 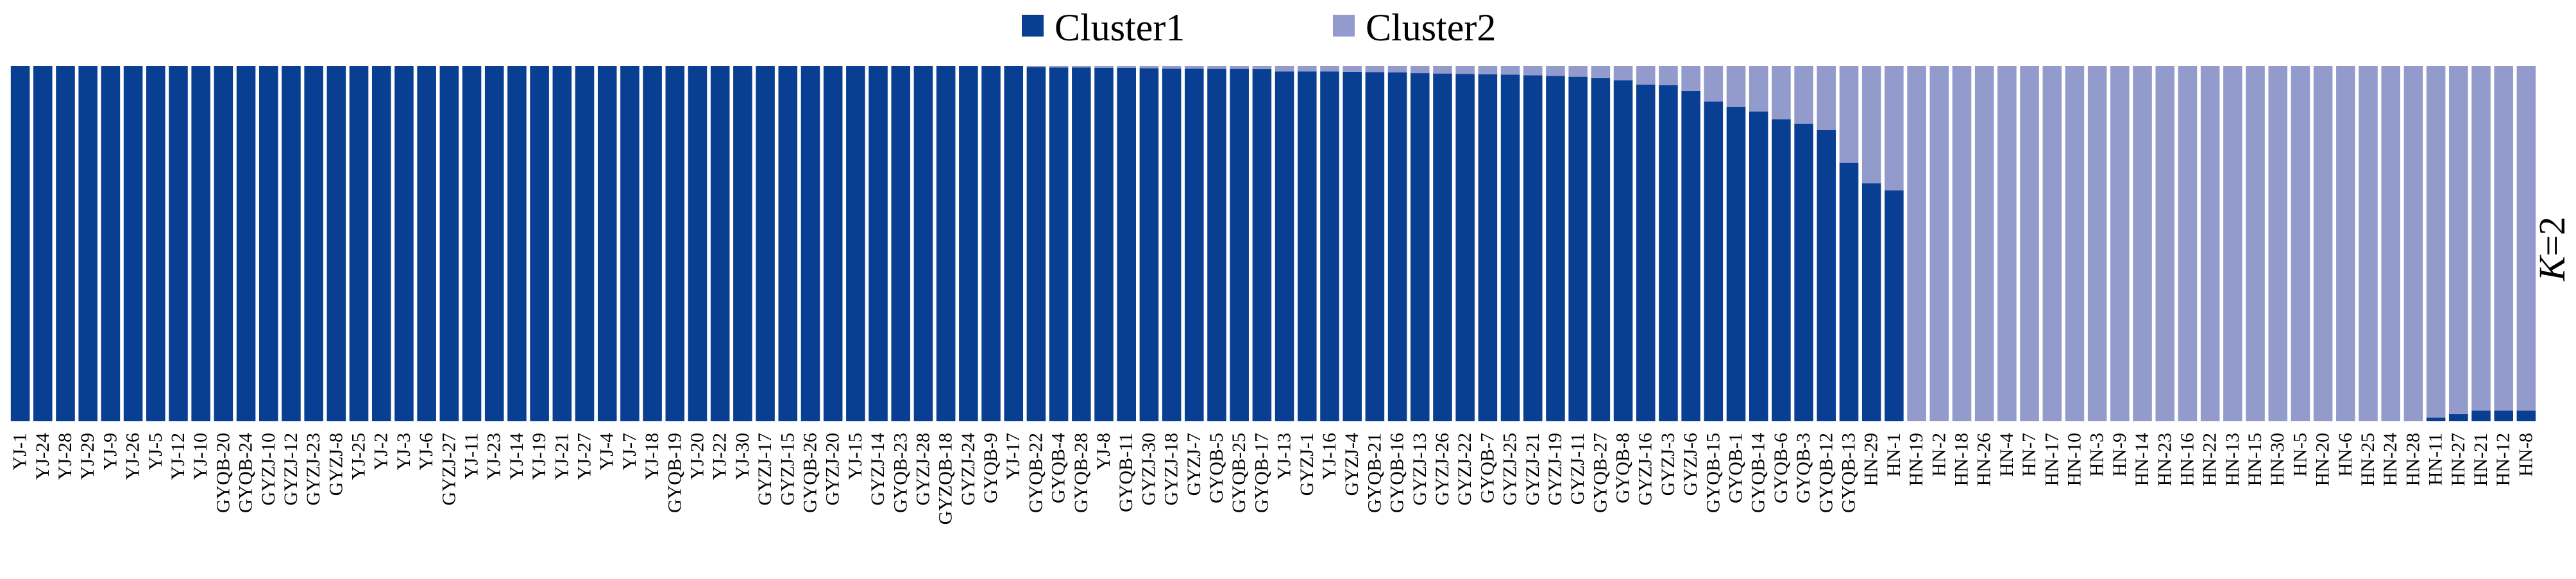 What do you see at coordinates (945, 478) in the screenshot?
I see `x-tick-label: GYZQB-18` at bounding box center [945, 478].